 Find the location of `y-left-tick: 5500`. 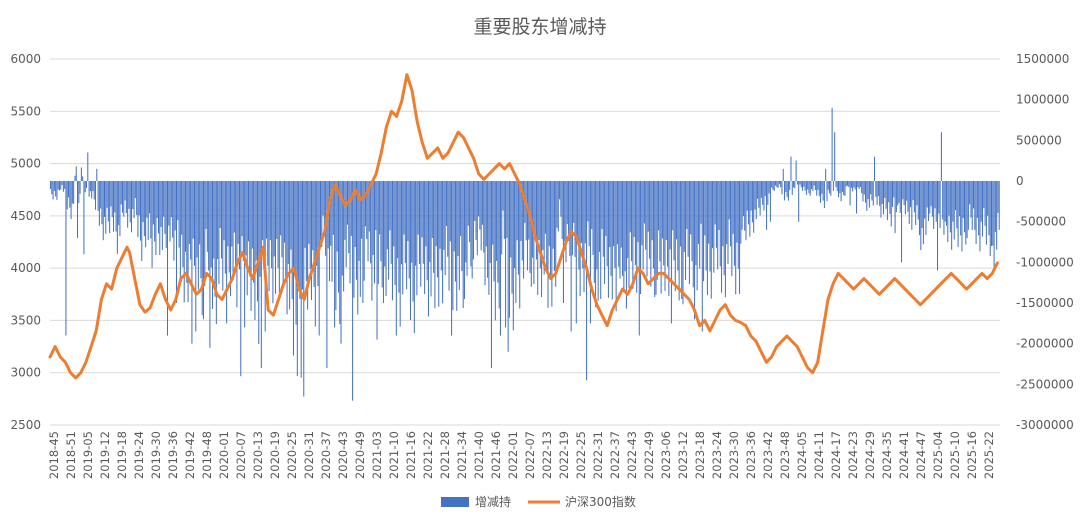

y-left-tick: 5500 is located at coordinates (25, 111).